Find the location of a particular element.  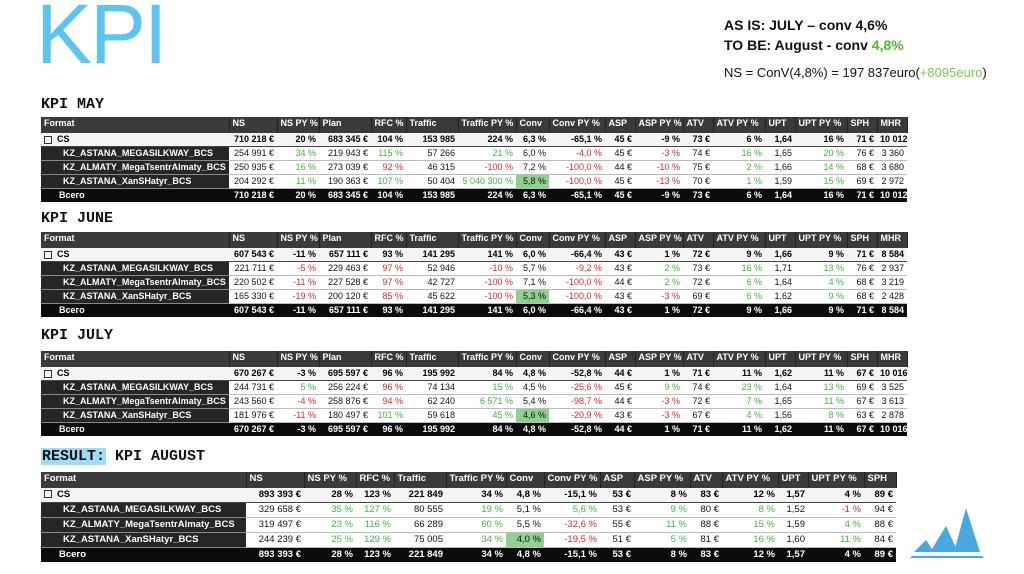

cell: 21 % is located at coordinates (487, 153).